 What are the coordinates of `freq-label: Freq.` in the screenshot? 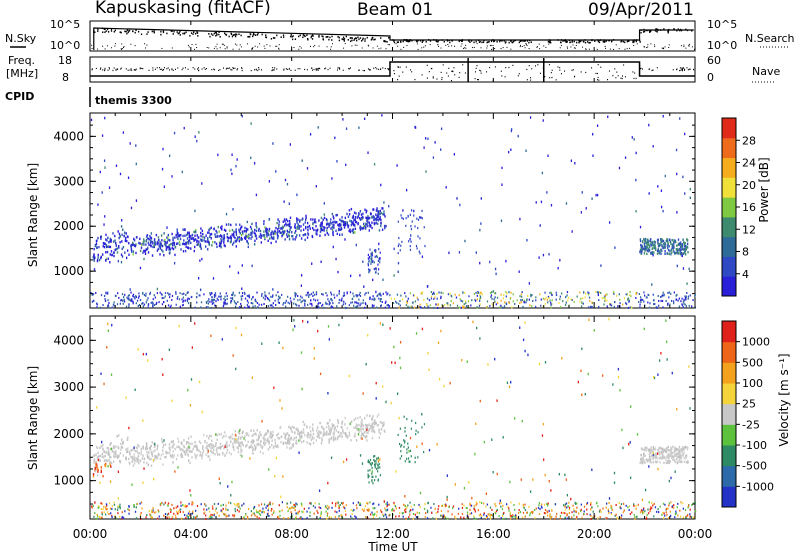 It's located at (21, 60).